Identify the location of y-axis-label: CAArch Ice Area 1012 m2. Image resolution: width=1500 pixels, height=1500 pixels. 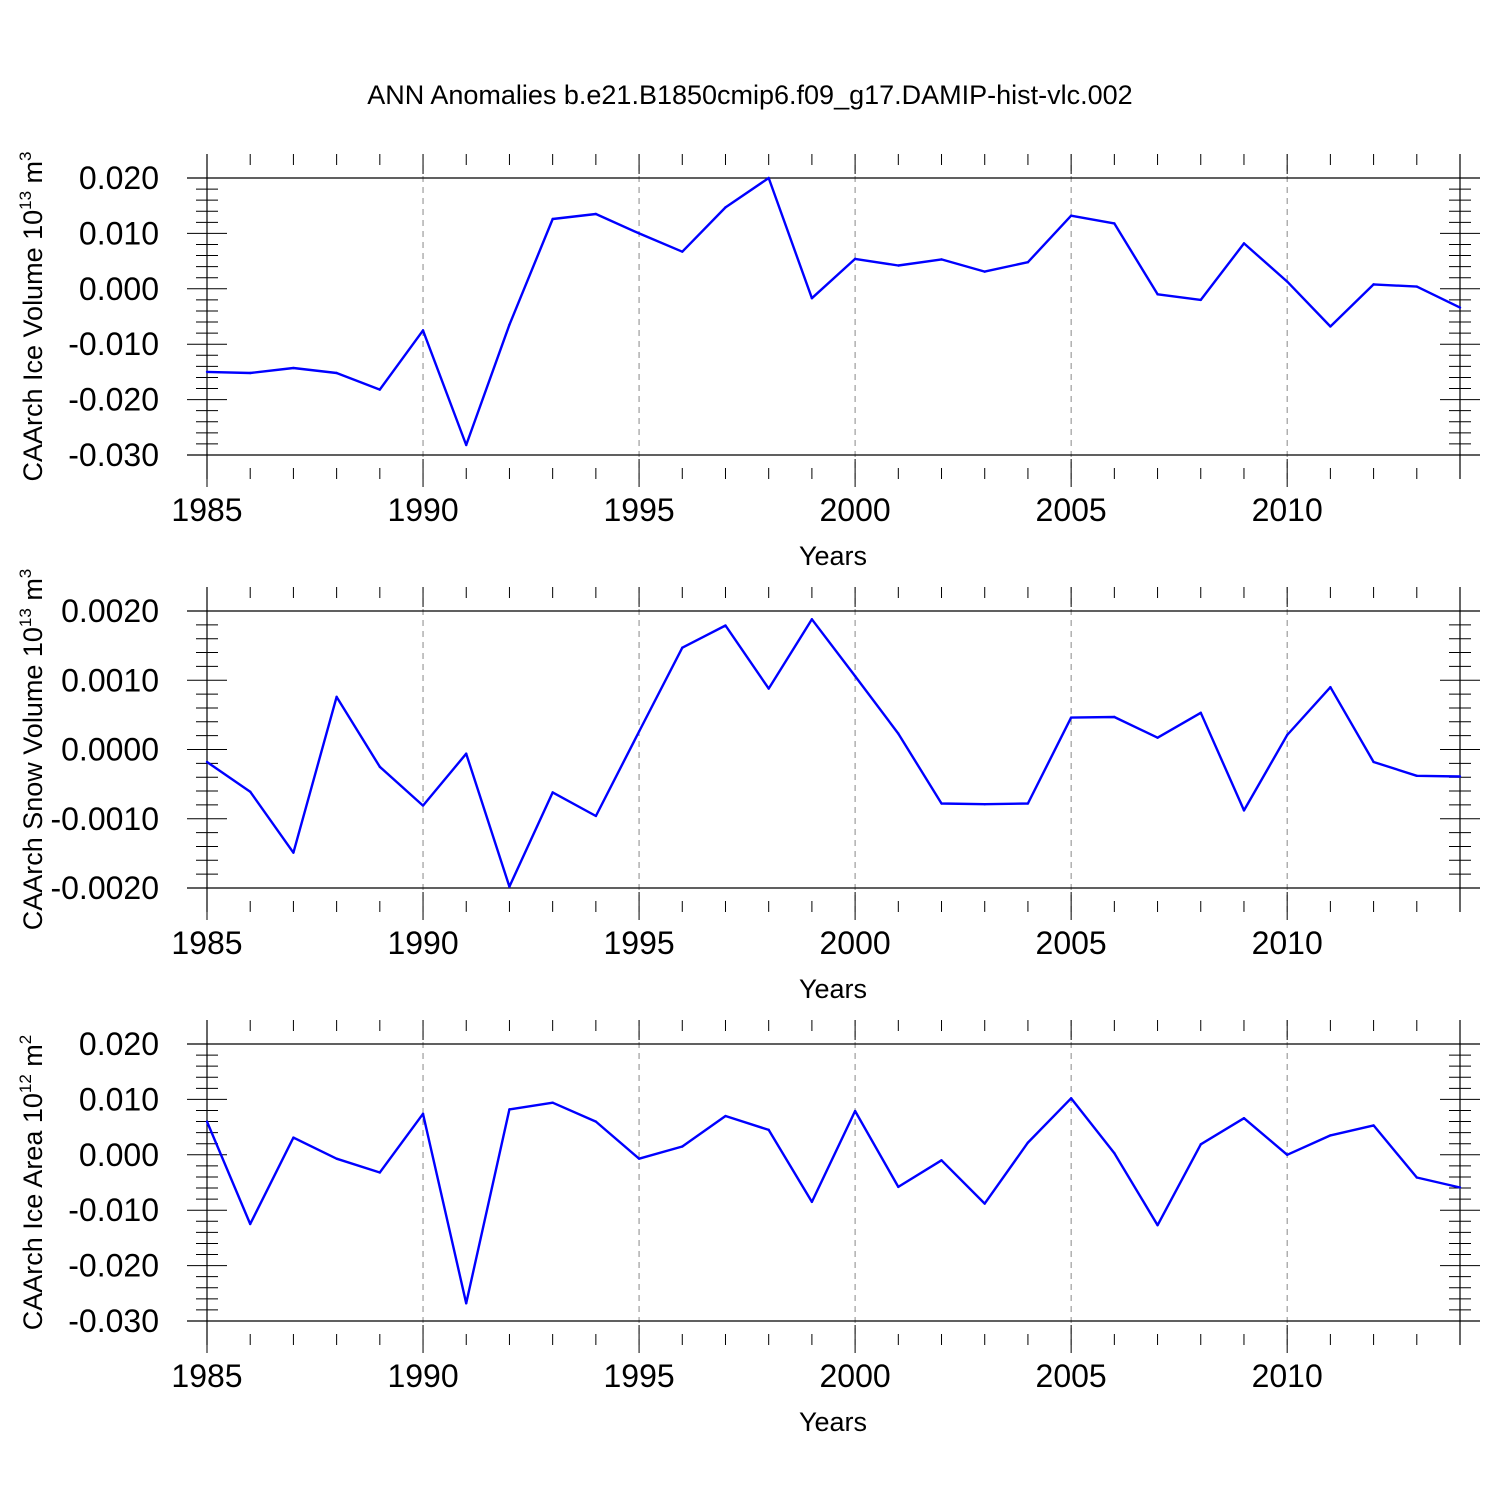
(32, 1183).